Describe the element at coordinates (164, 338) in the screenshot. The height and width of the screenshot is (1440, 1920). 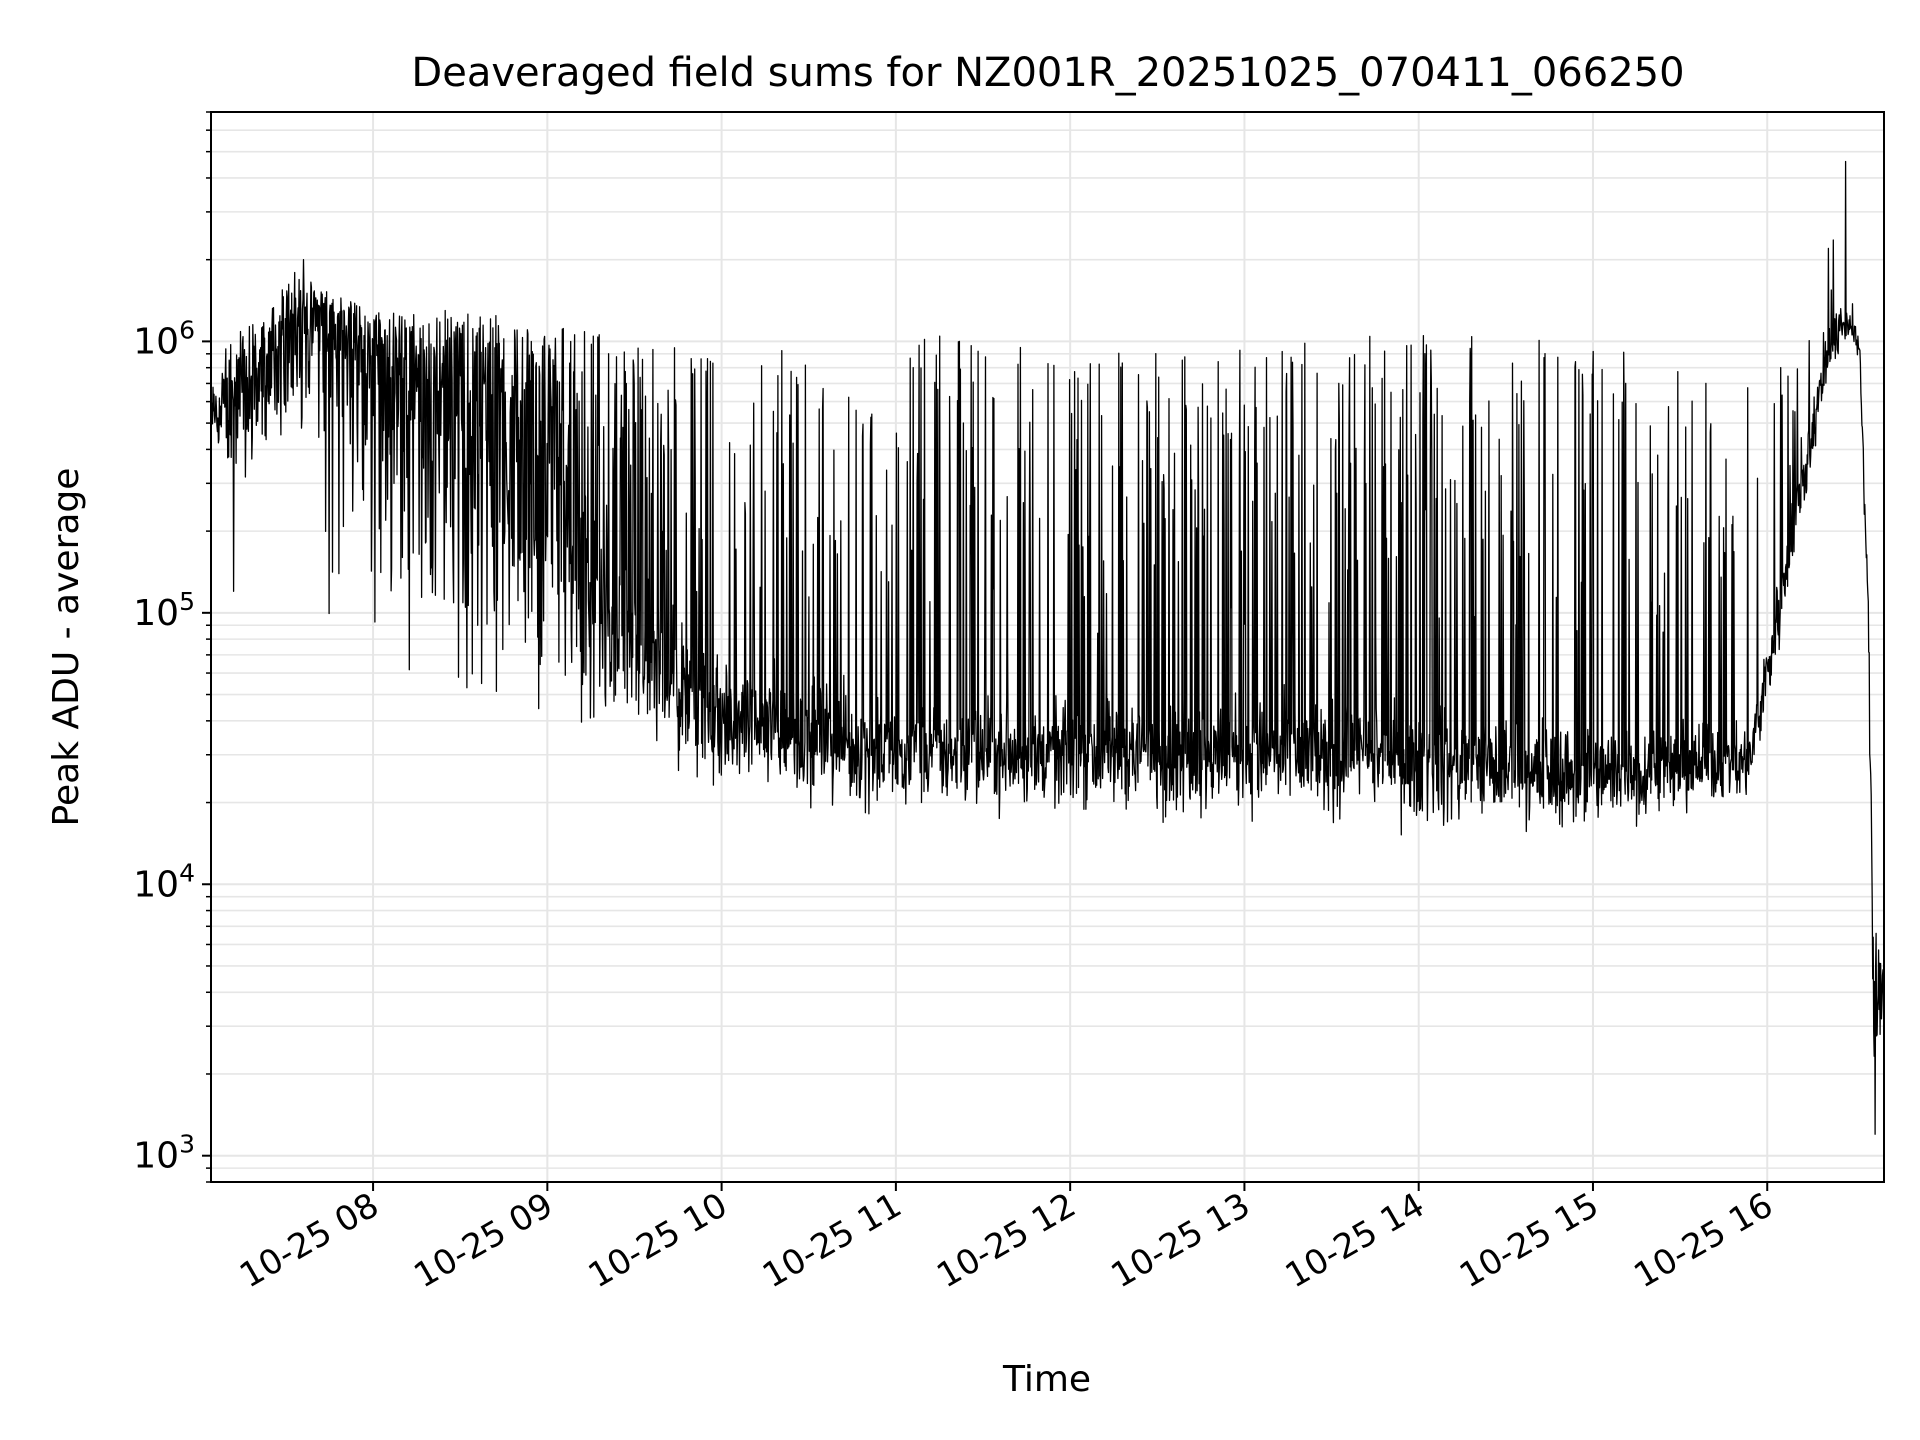
I see `y-tick-label: 10⁶` at that location.